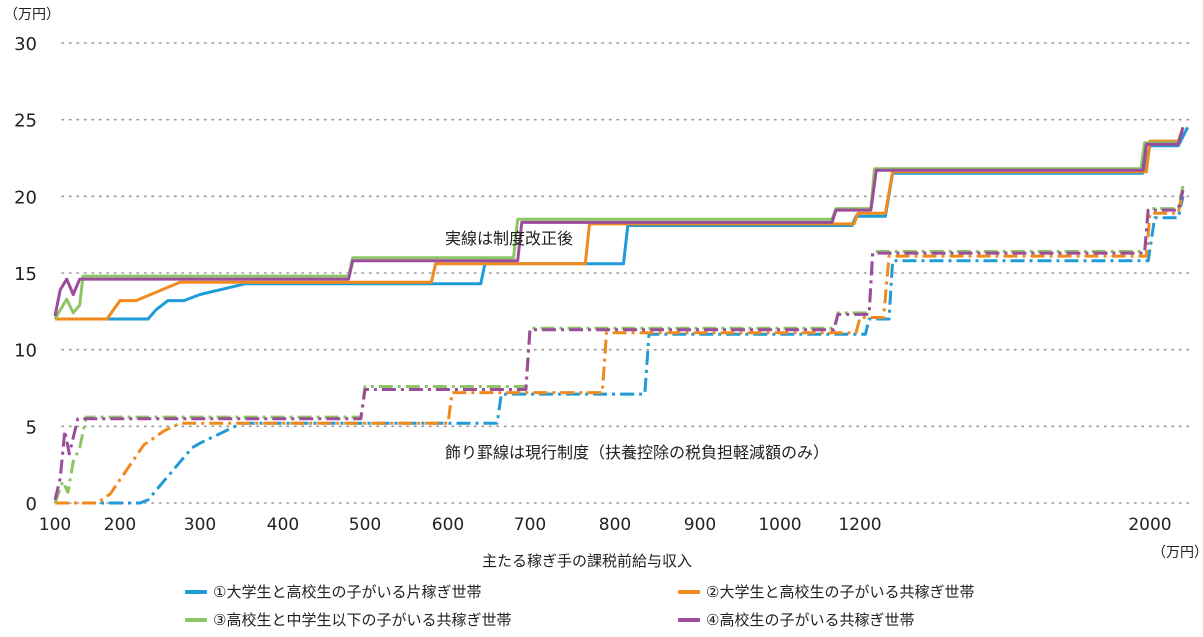  Describe the element at coordinates (32, 15) in the screenshot. I see `y-axis-unit: （万円）` at that location.